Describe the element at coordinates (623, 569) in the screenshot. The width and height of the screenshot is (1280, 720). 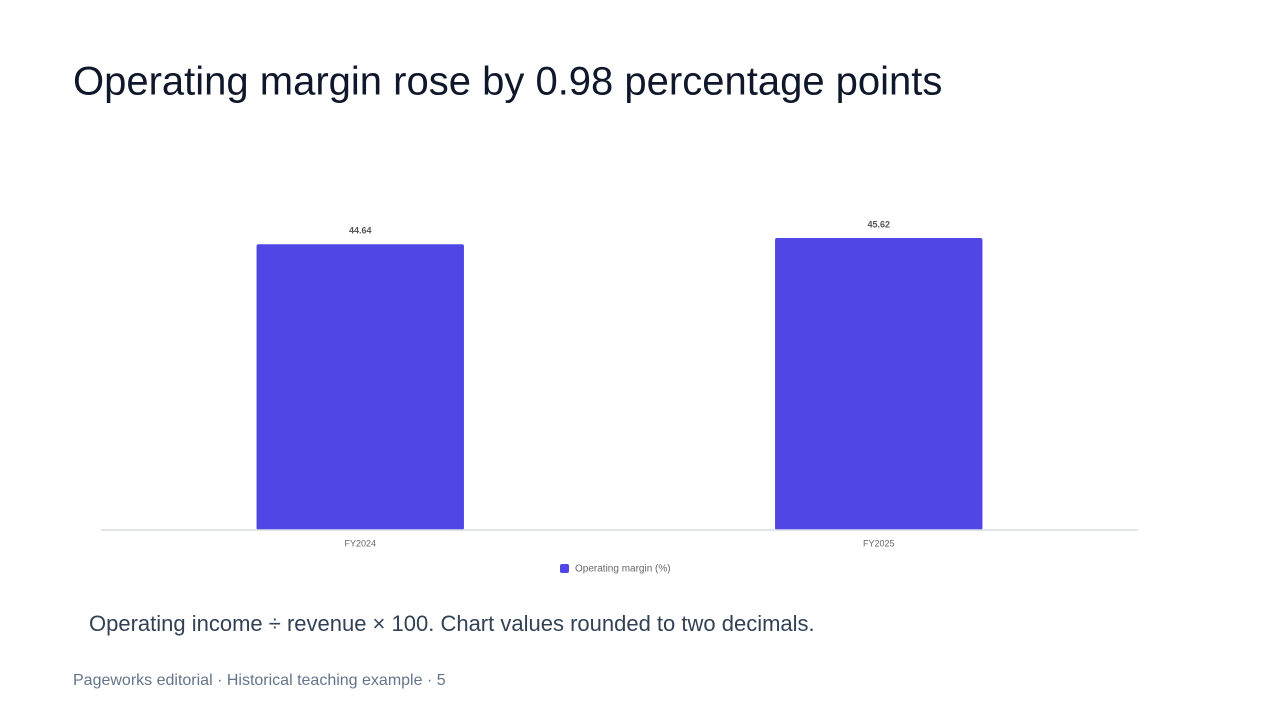
I see `legend-label: Operating margin (%)` at that location.